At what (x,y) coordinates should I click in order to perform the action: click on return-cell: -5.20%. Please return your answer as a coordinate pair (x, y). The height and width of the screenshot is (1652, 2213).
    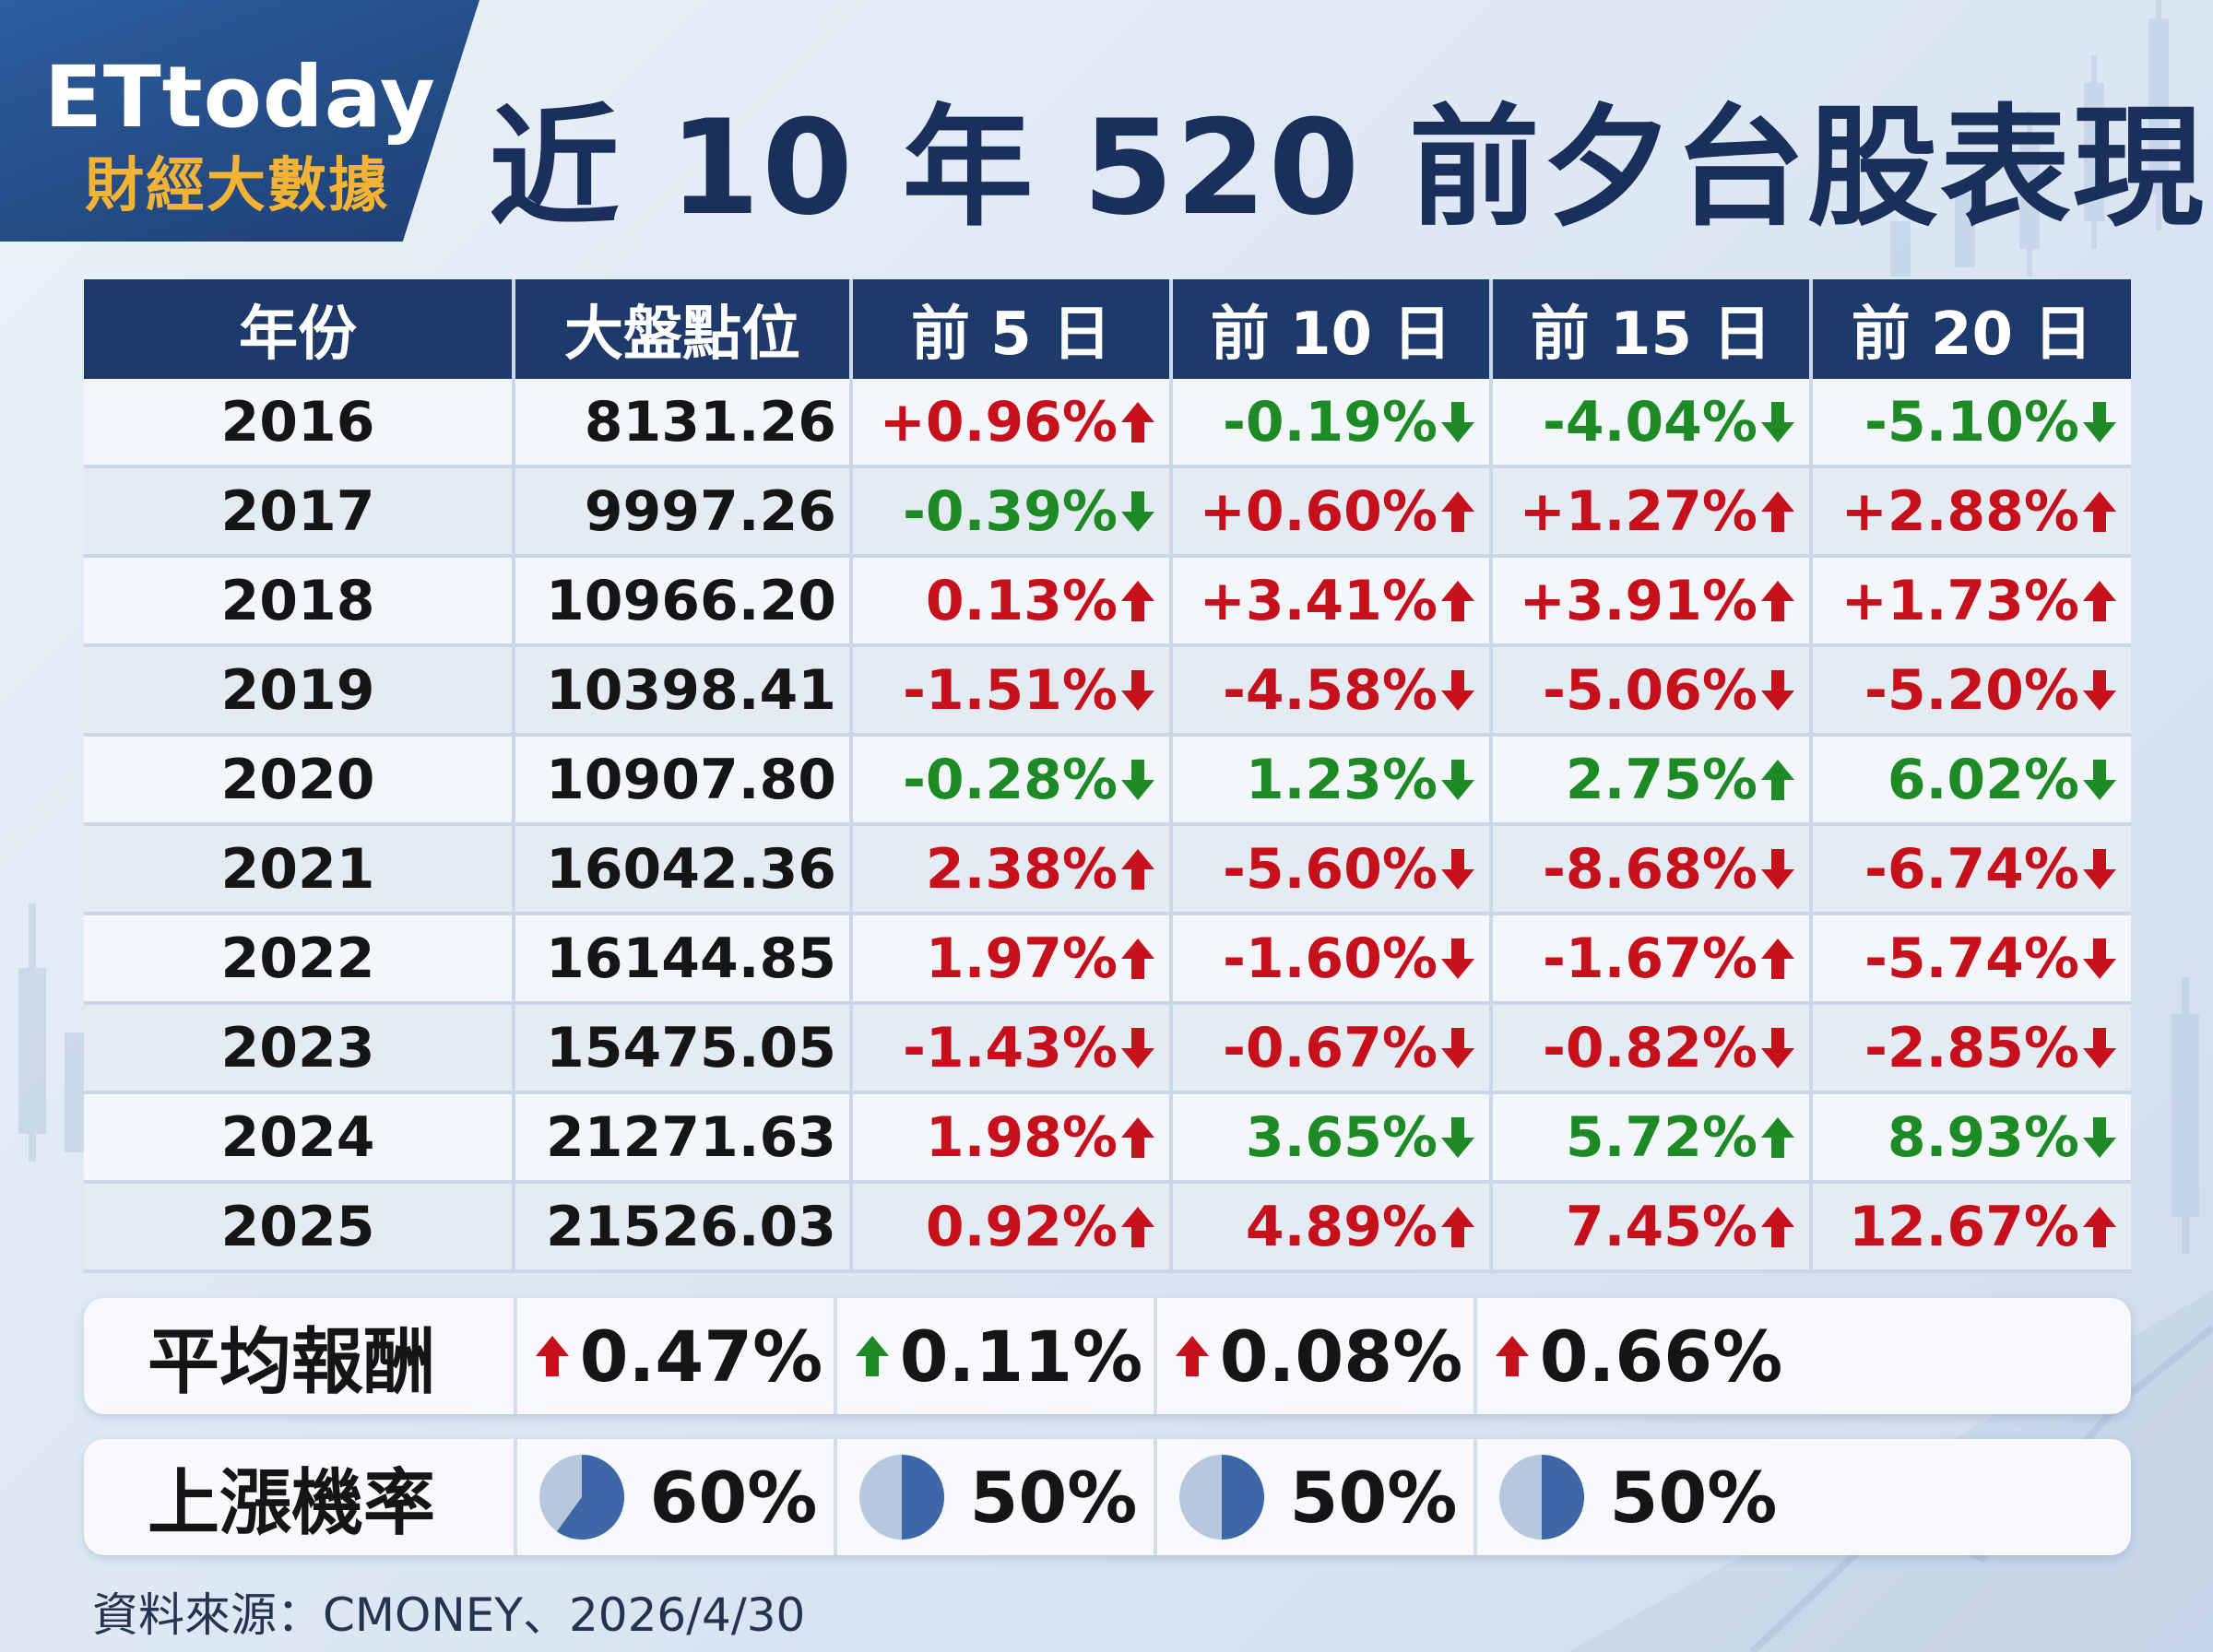
    Looking at the image, I should click on (1971, 691).